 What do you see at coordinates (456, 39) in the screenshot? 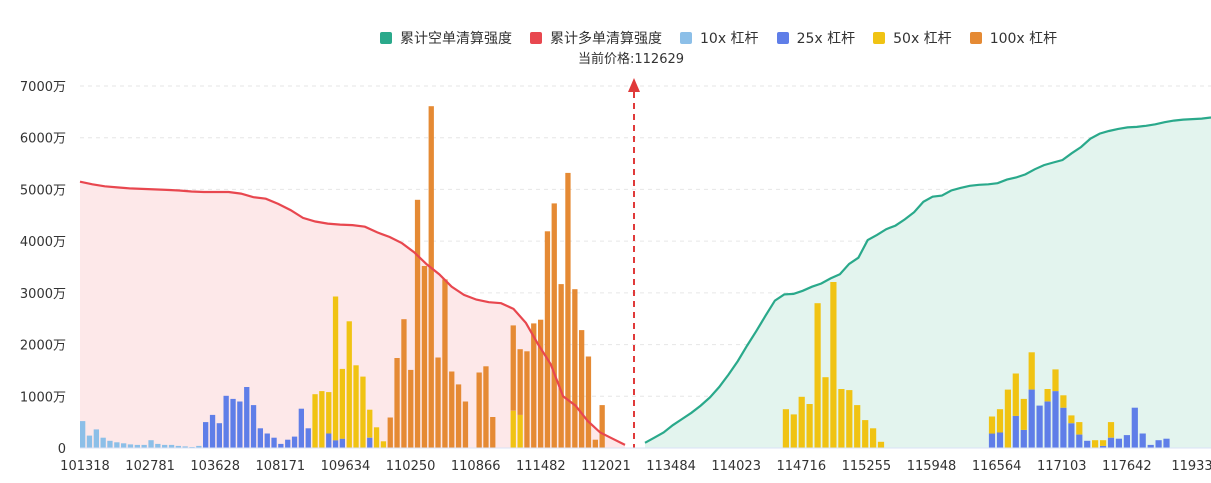
I see `legend-label: 累计空单清算强度` at bounding box center [456, 39].